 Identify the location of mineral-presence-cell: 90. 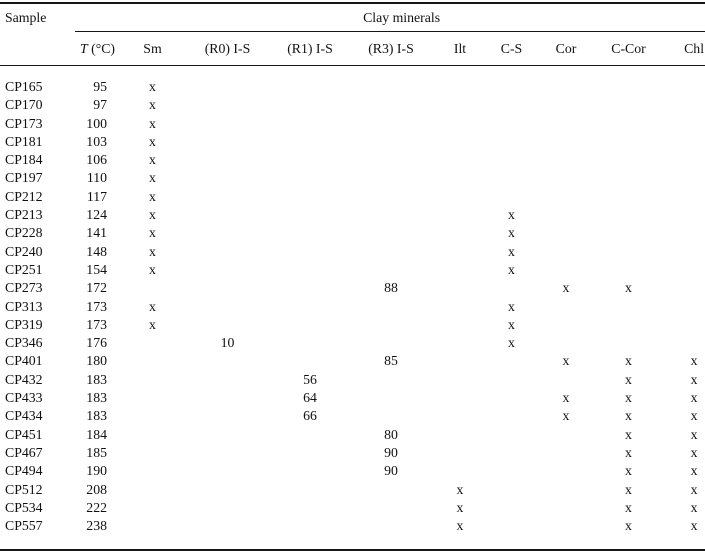
(391, 471).